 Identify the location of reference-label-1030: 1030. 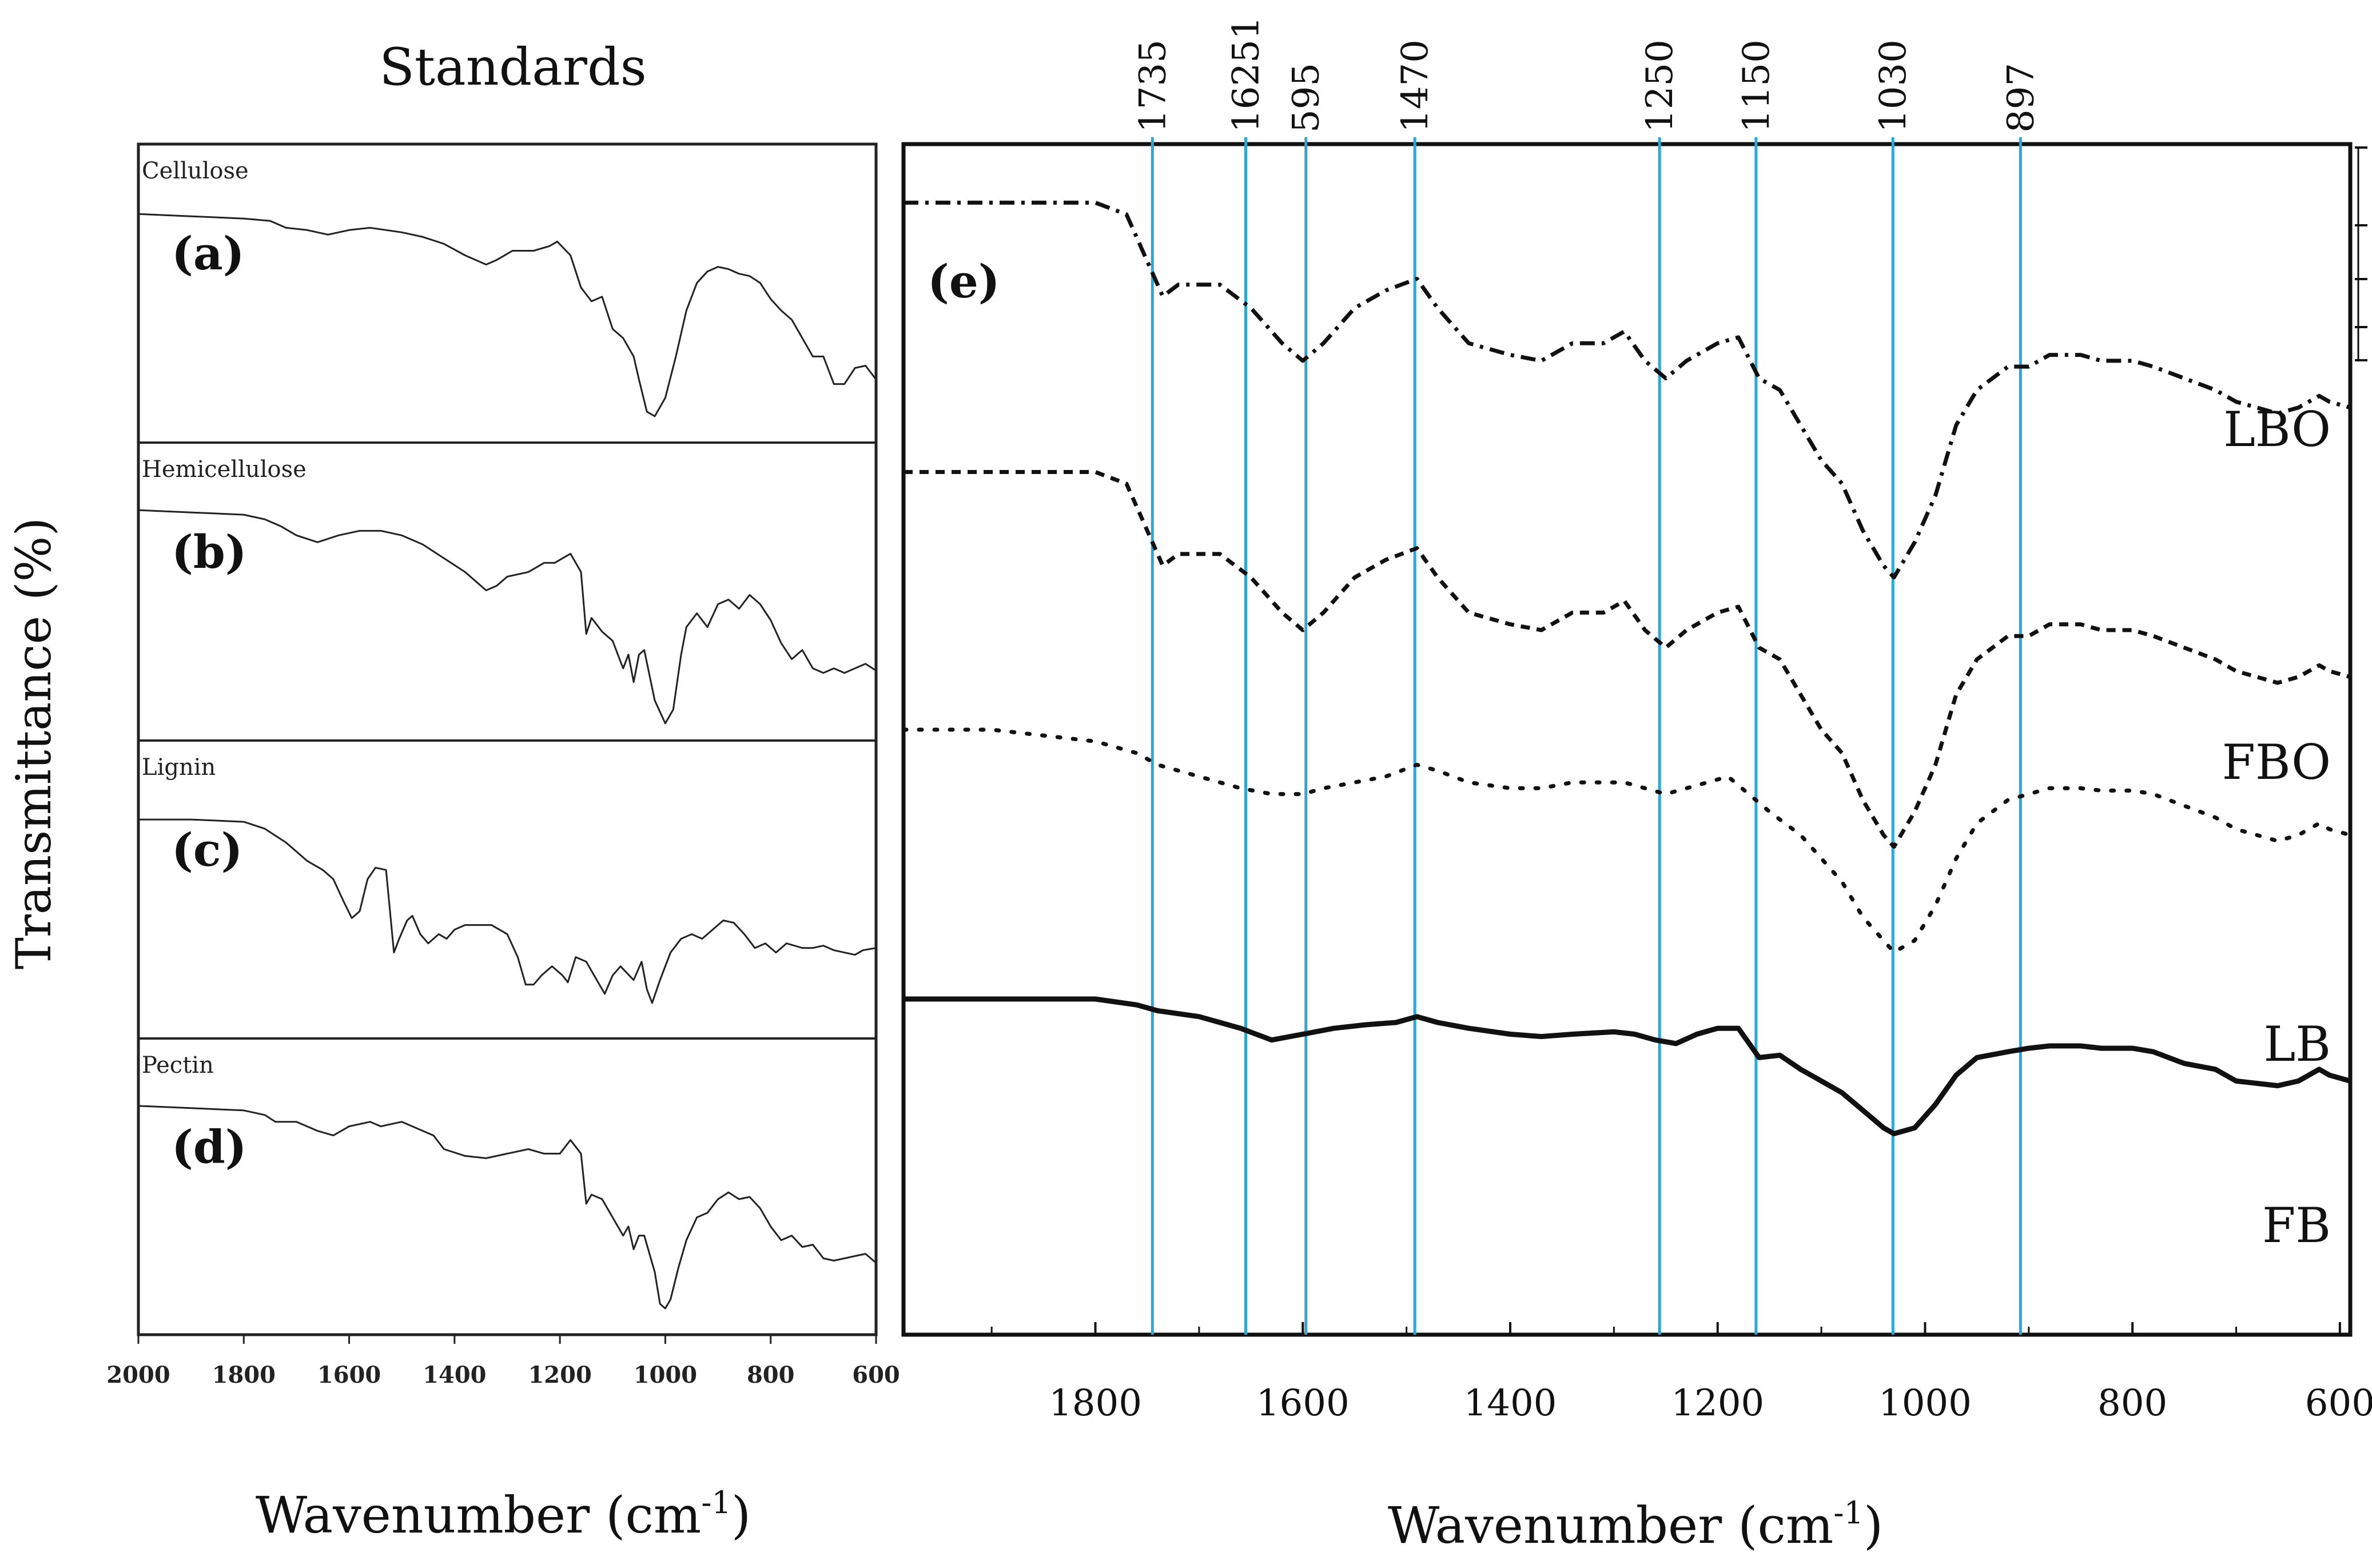
(1893, 86).